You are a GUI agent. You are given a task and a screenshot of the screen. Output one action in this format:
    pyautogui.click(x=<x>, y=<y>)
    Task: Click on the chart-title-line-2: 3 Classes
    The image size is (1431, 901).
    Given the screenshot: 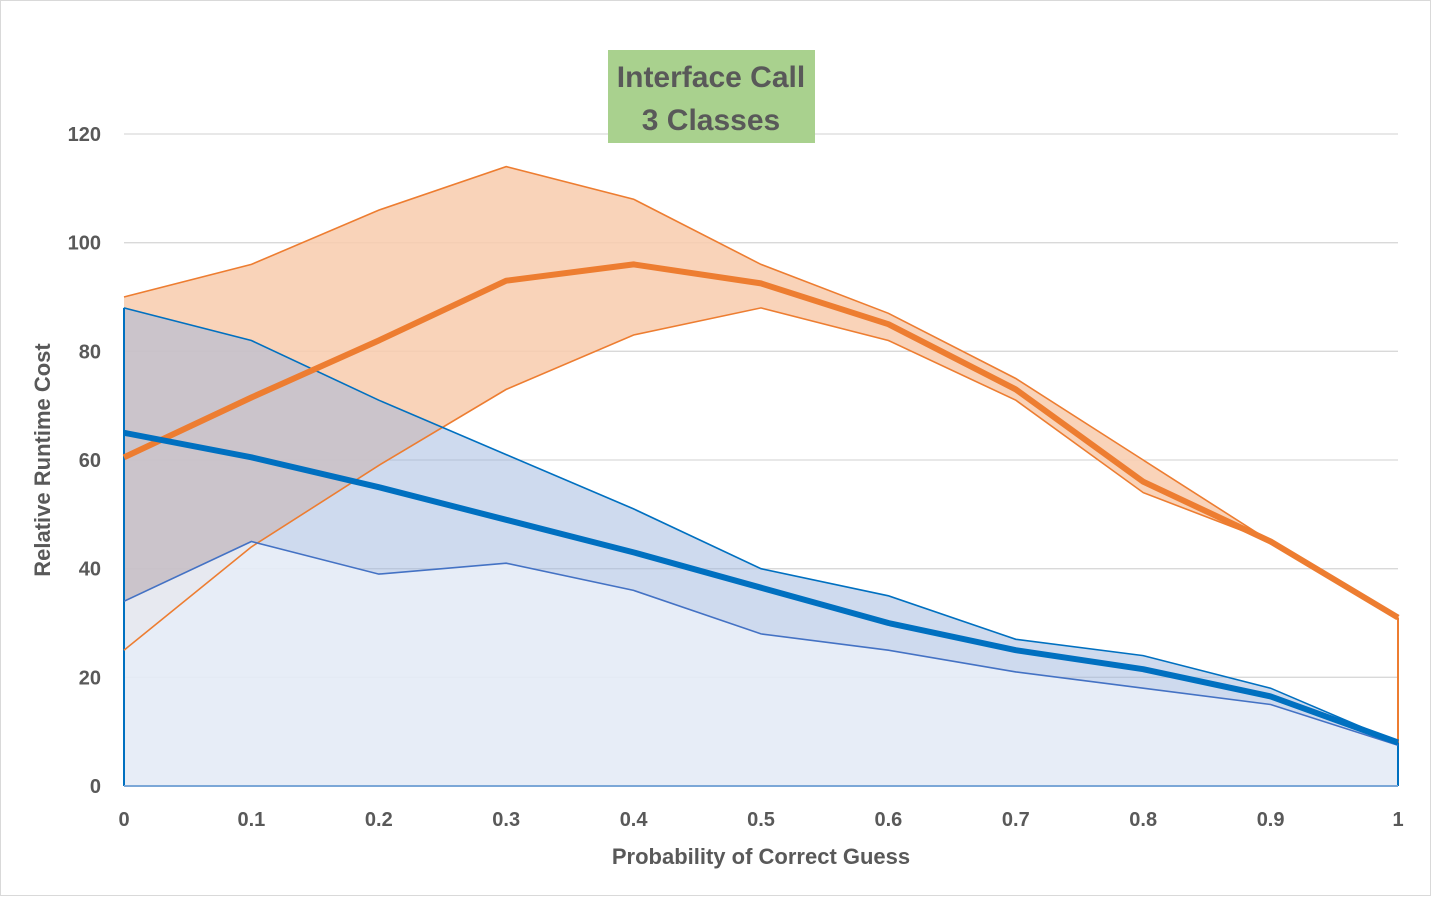 What is the action you would take?
    pyautogui.click(x=711, y=120)
    